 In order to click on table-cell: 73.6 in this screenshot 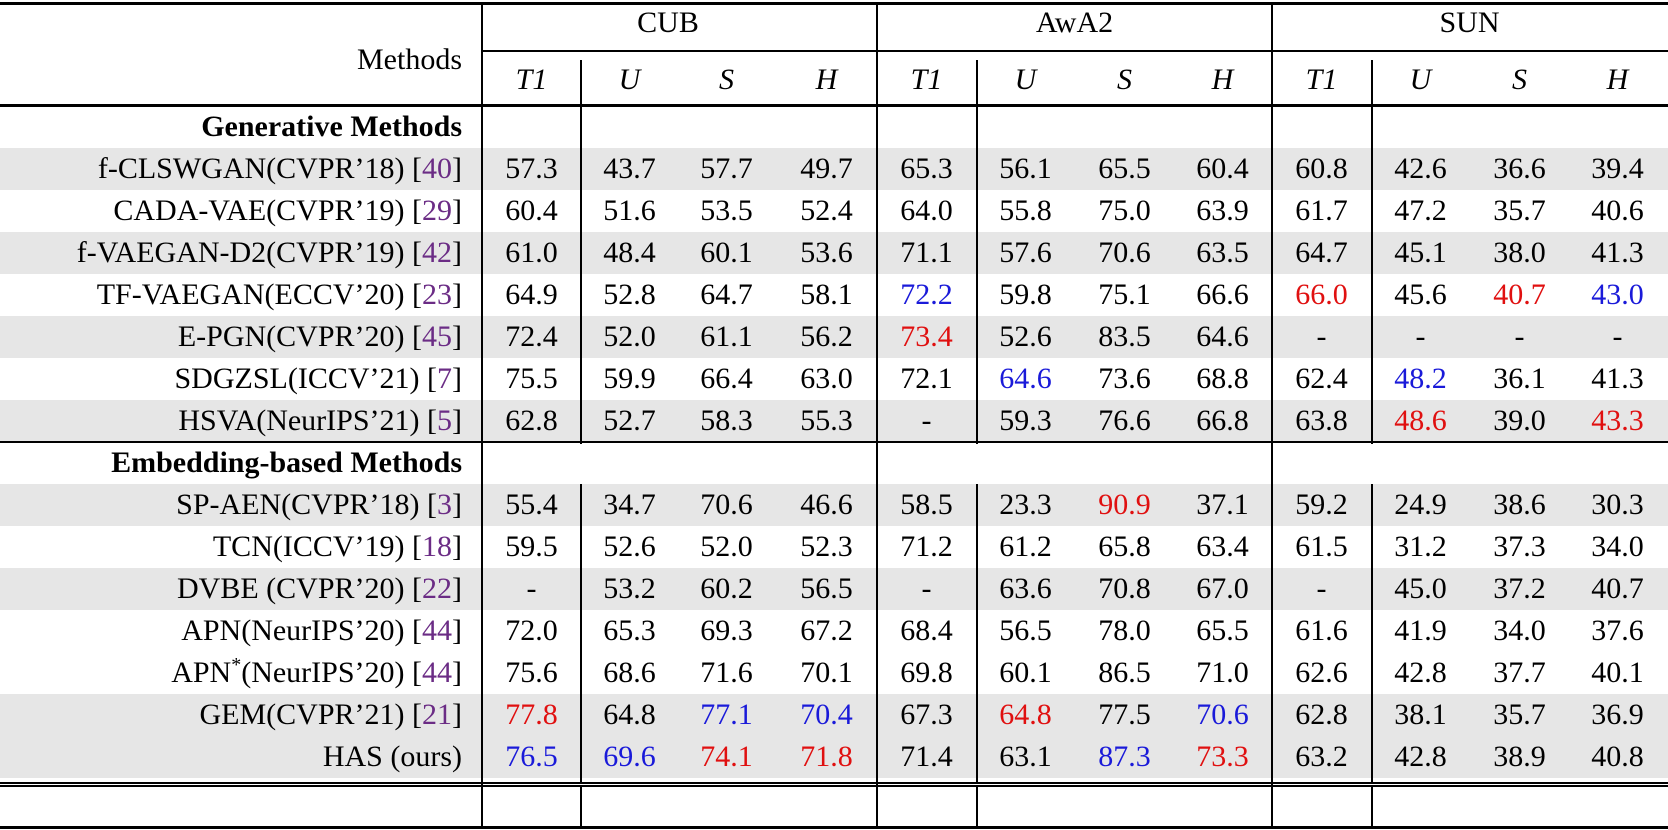, I will do `click(1124, 378)`.